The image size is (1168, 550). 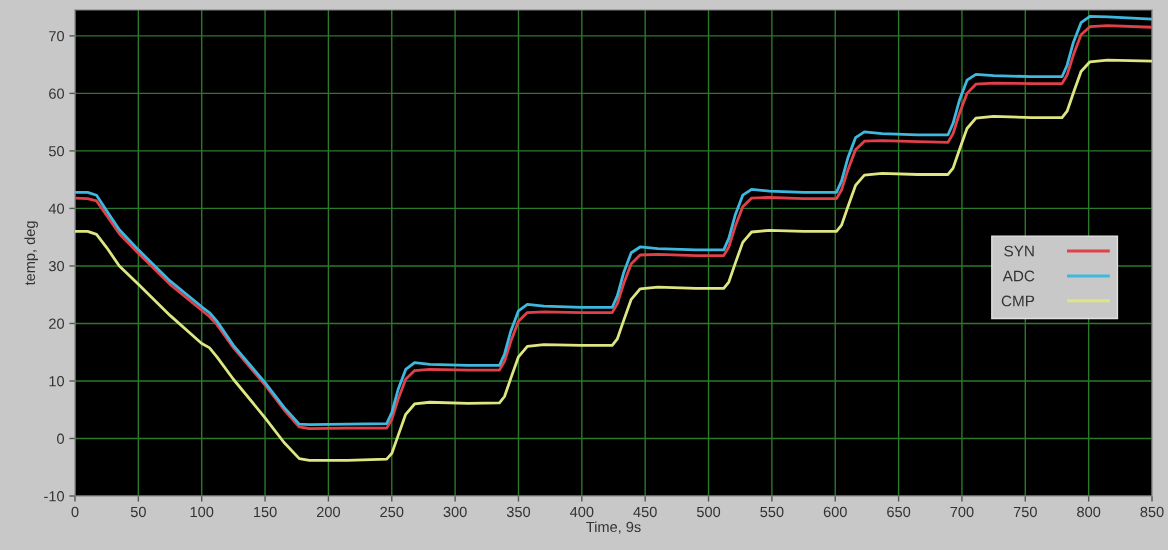 I want to click on x-tick-label: 50, so click(x=138, y=512).